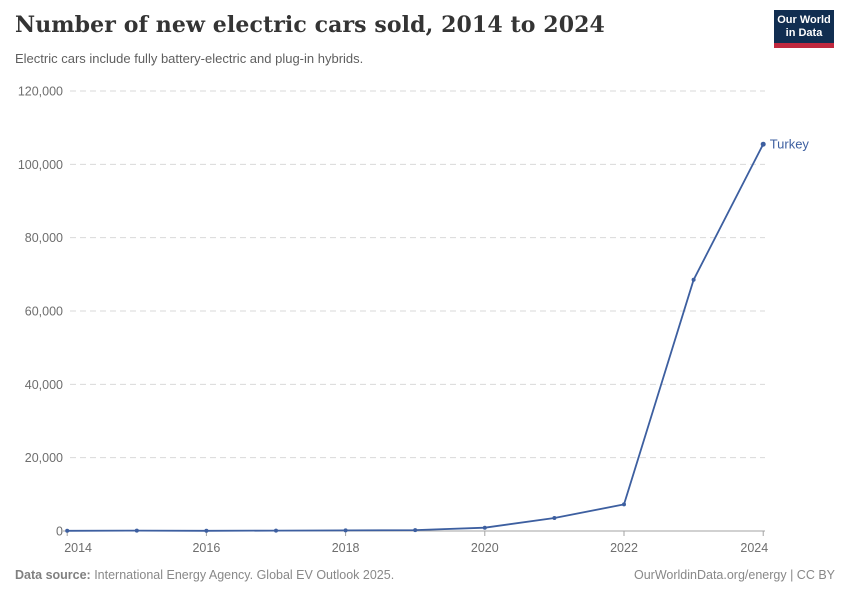 This screenshot has width=850, height=600. What do you see at coordinates (804, 33) in the screenshot?
I see `owid-logo-line2: in Data` at bounding box center [804, 33].